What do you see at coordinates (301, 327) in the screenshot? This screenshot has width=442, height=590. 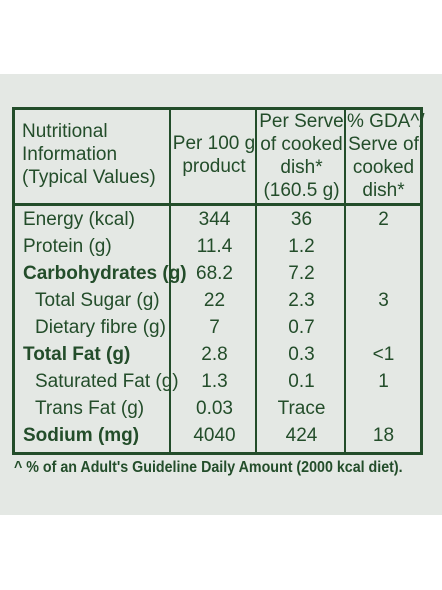 I see `value-per-serve: 0.7` at bounding box center [301, 327].